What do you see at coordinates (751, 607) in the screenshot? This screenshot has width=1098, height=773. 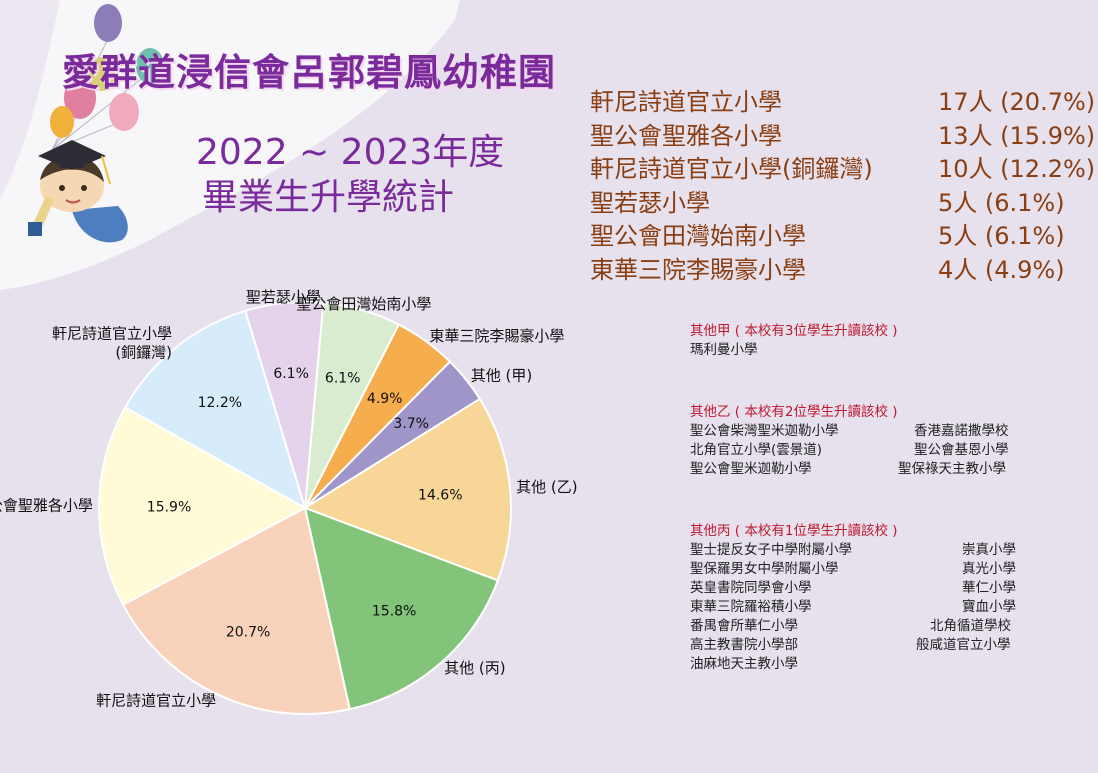 I see `school-name: 東華三院羅裕積小學` at bounding box center [751, 607].